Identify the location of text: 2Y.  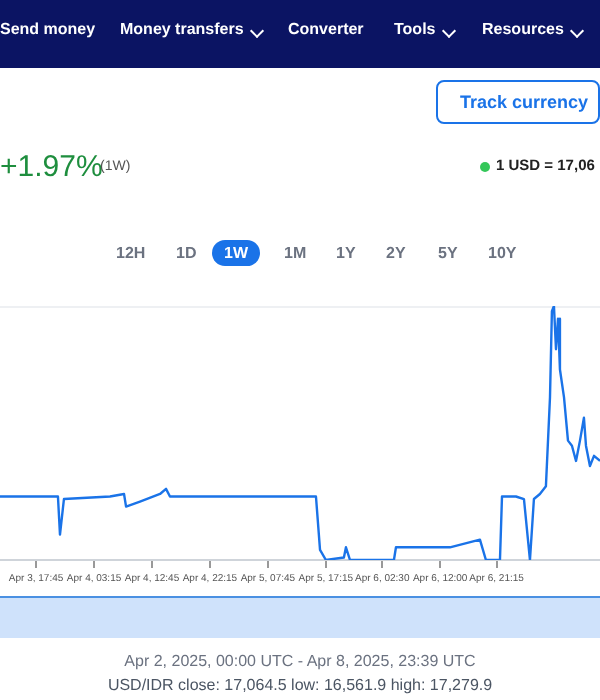
(396, 253).